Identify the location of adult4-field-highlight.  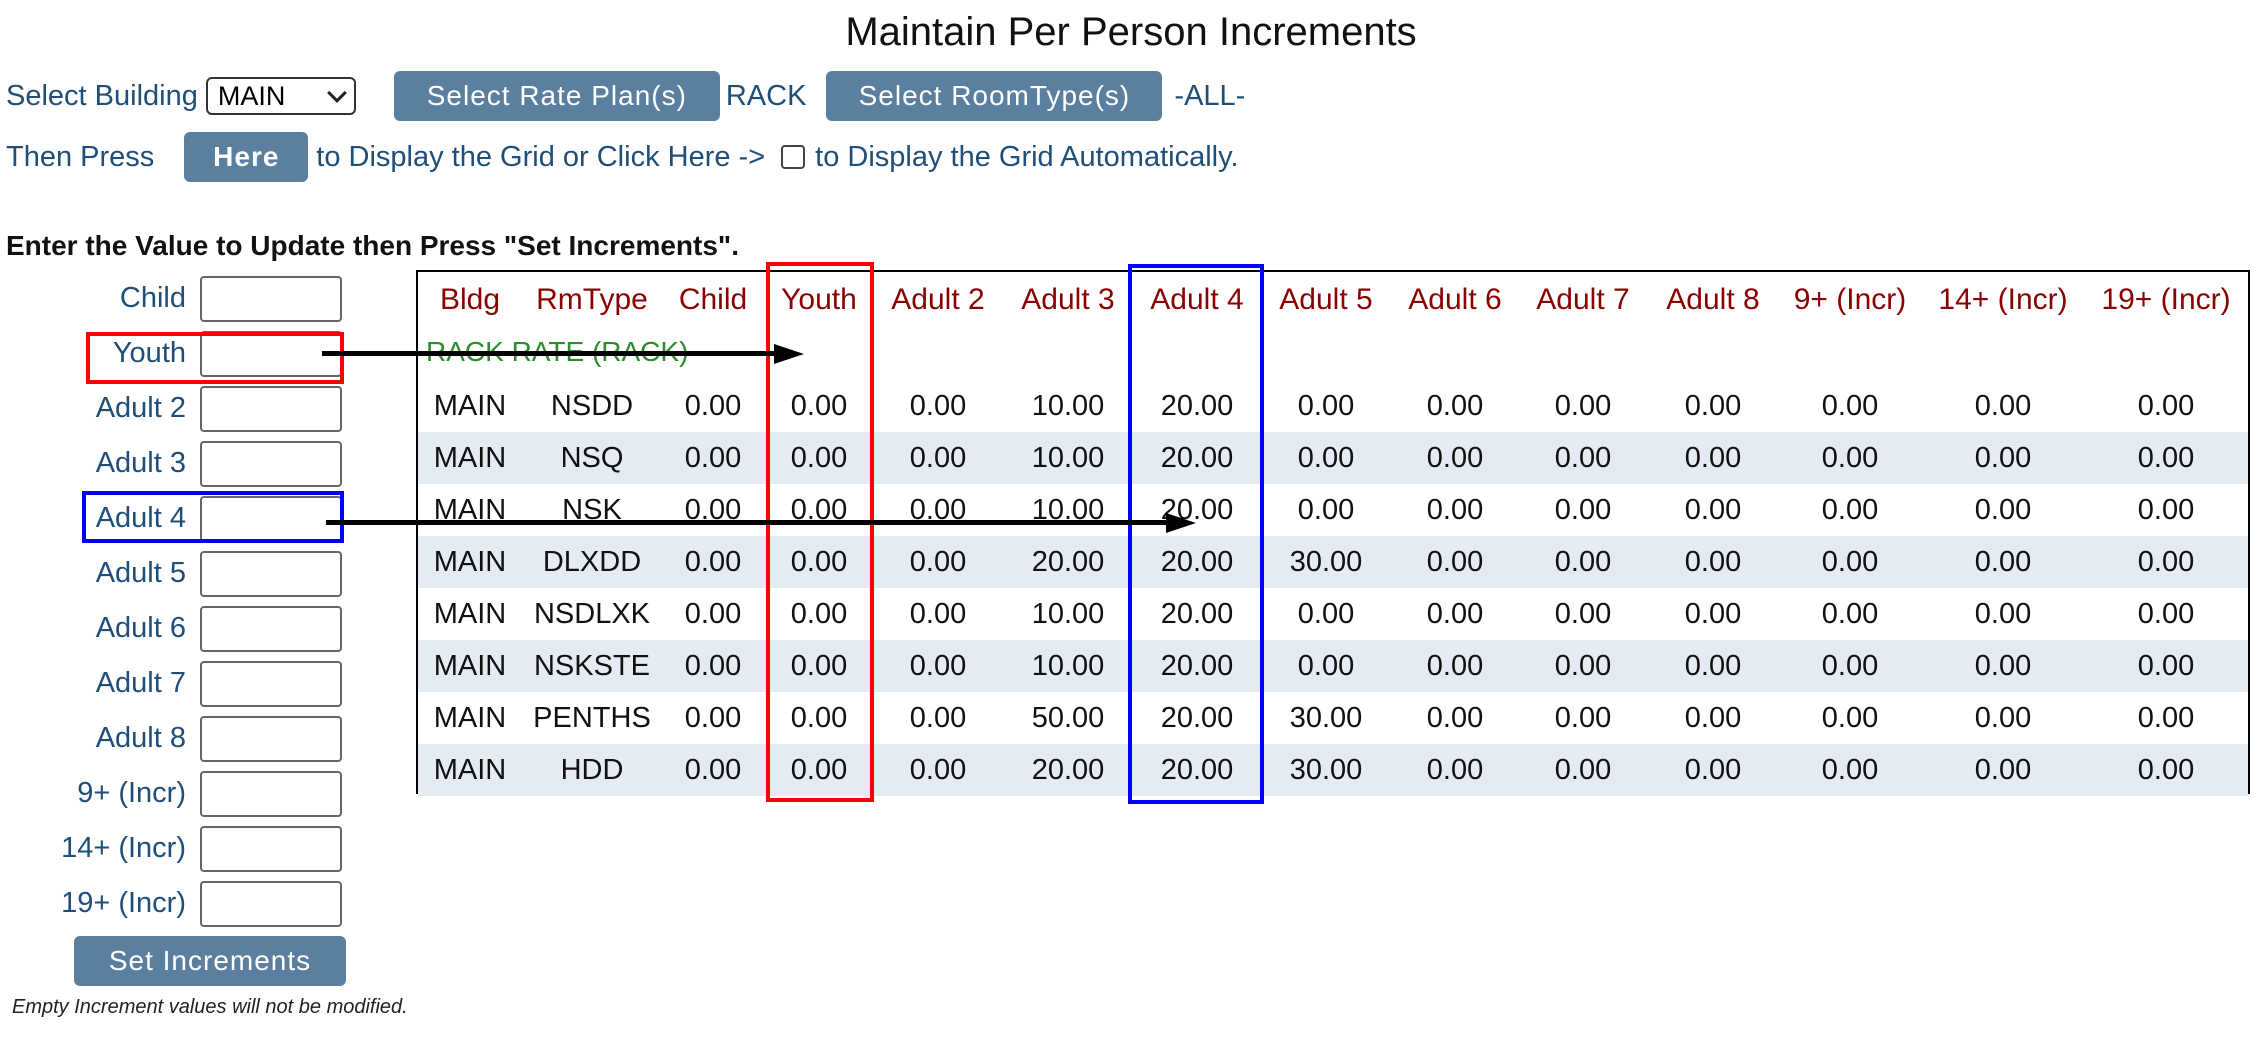
(213, 517).